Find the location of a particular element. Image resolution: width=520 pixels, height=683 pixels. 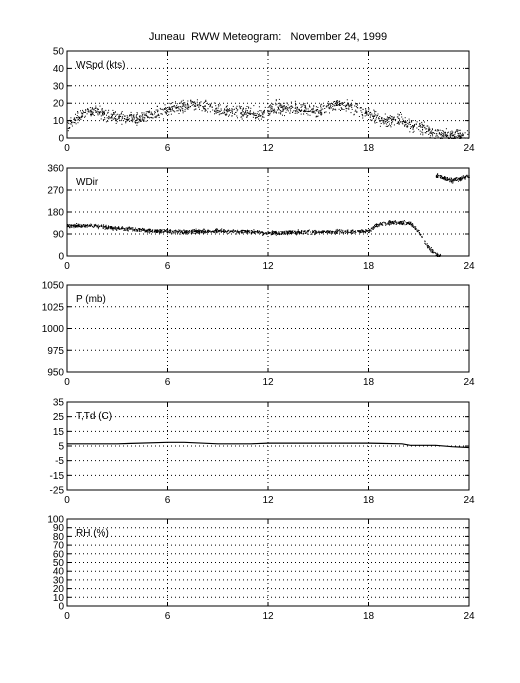

x-tick-label: 24 is located at coordinates (469, 382).